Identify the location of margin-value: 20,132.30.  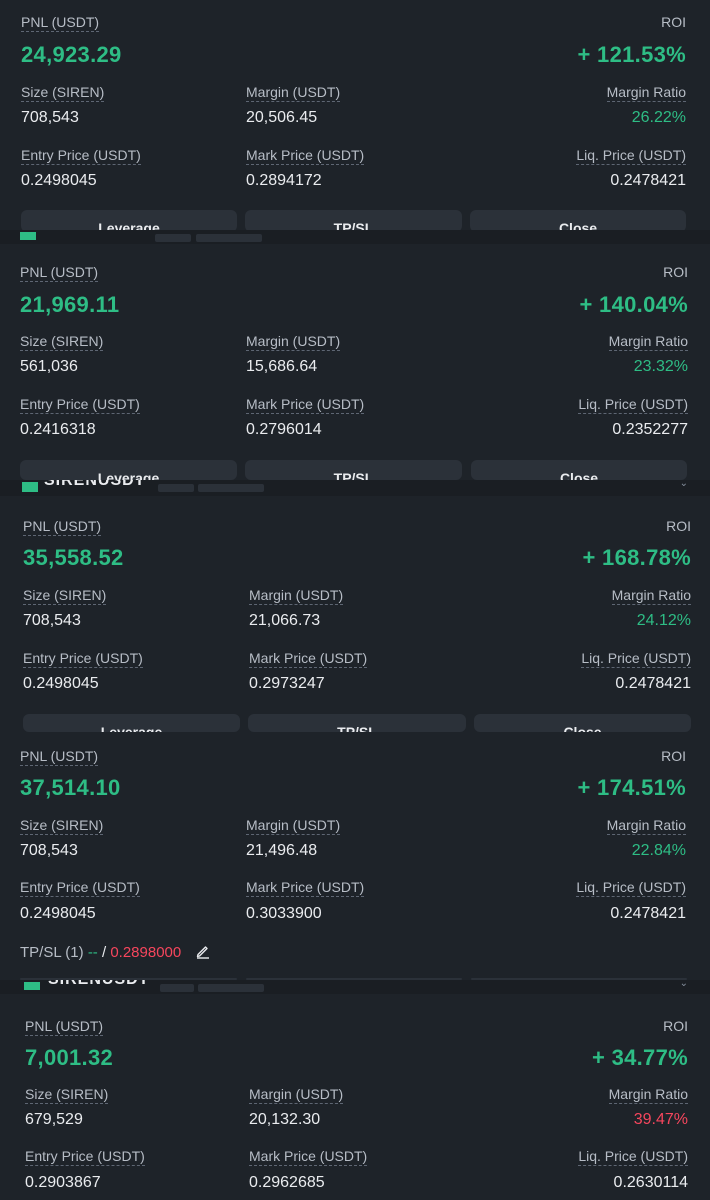
(285, 1119).